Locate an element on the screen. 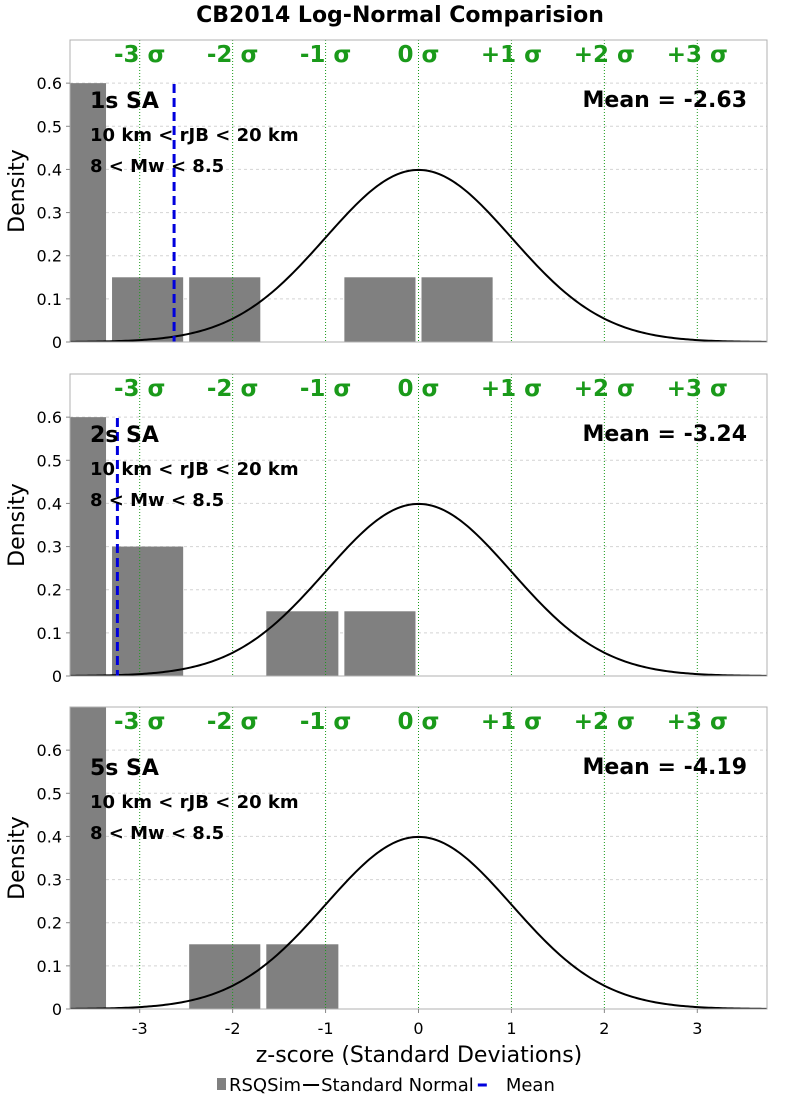  x-tick-label: -3 is located at coordinates (140, 1028).